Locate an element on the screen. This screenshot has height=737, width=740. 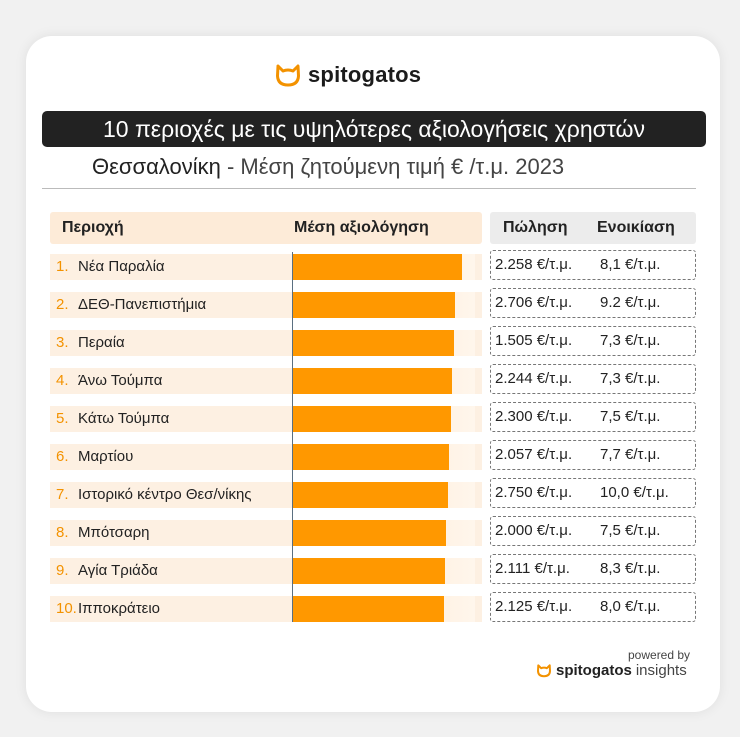
column-header-rating: Μέση αξιολόγηση is located at coordinates (361, 227).